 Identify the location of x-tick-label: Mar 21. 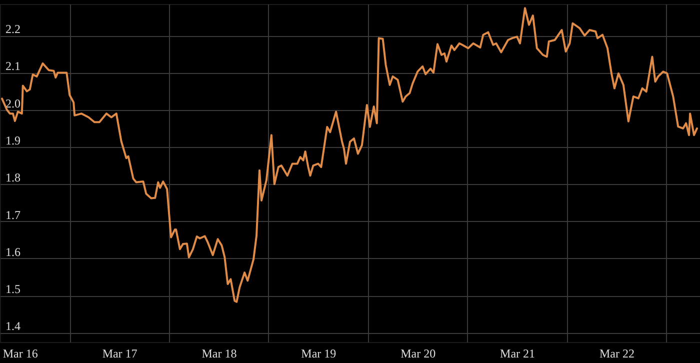
(518, 353).